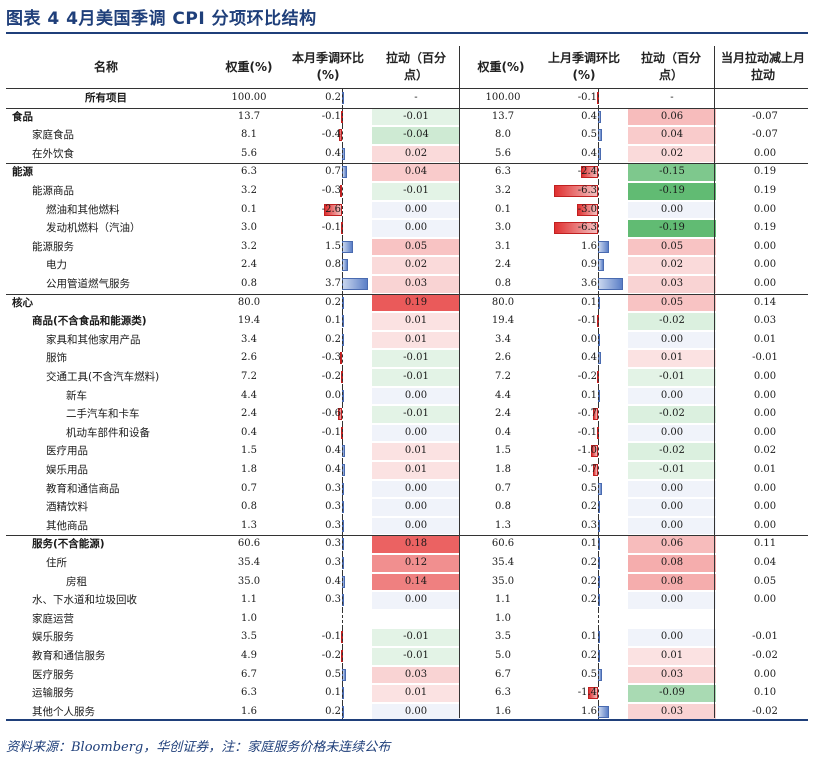  I want to click on mom-current-value: 0.7, so click(333, 172).